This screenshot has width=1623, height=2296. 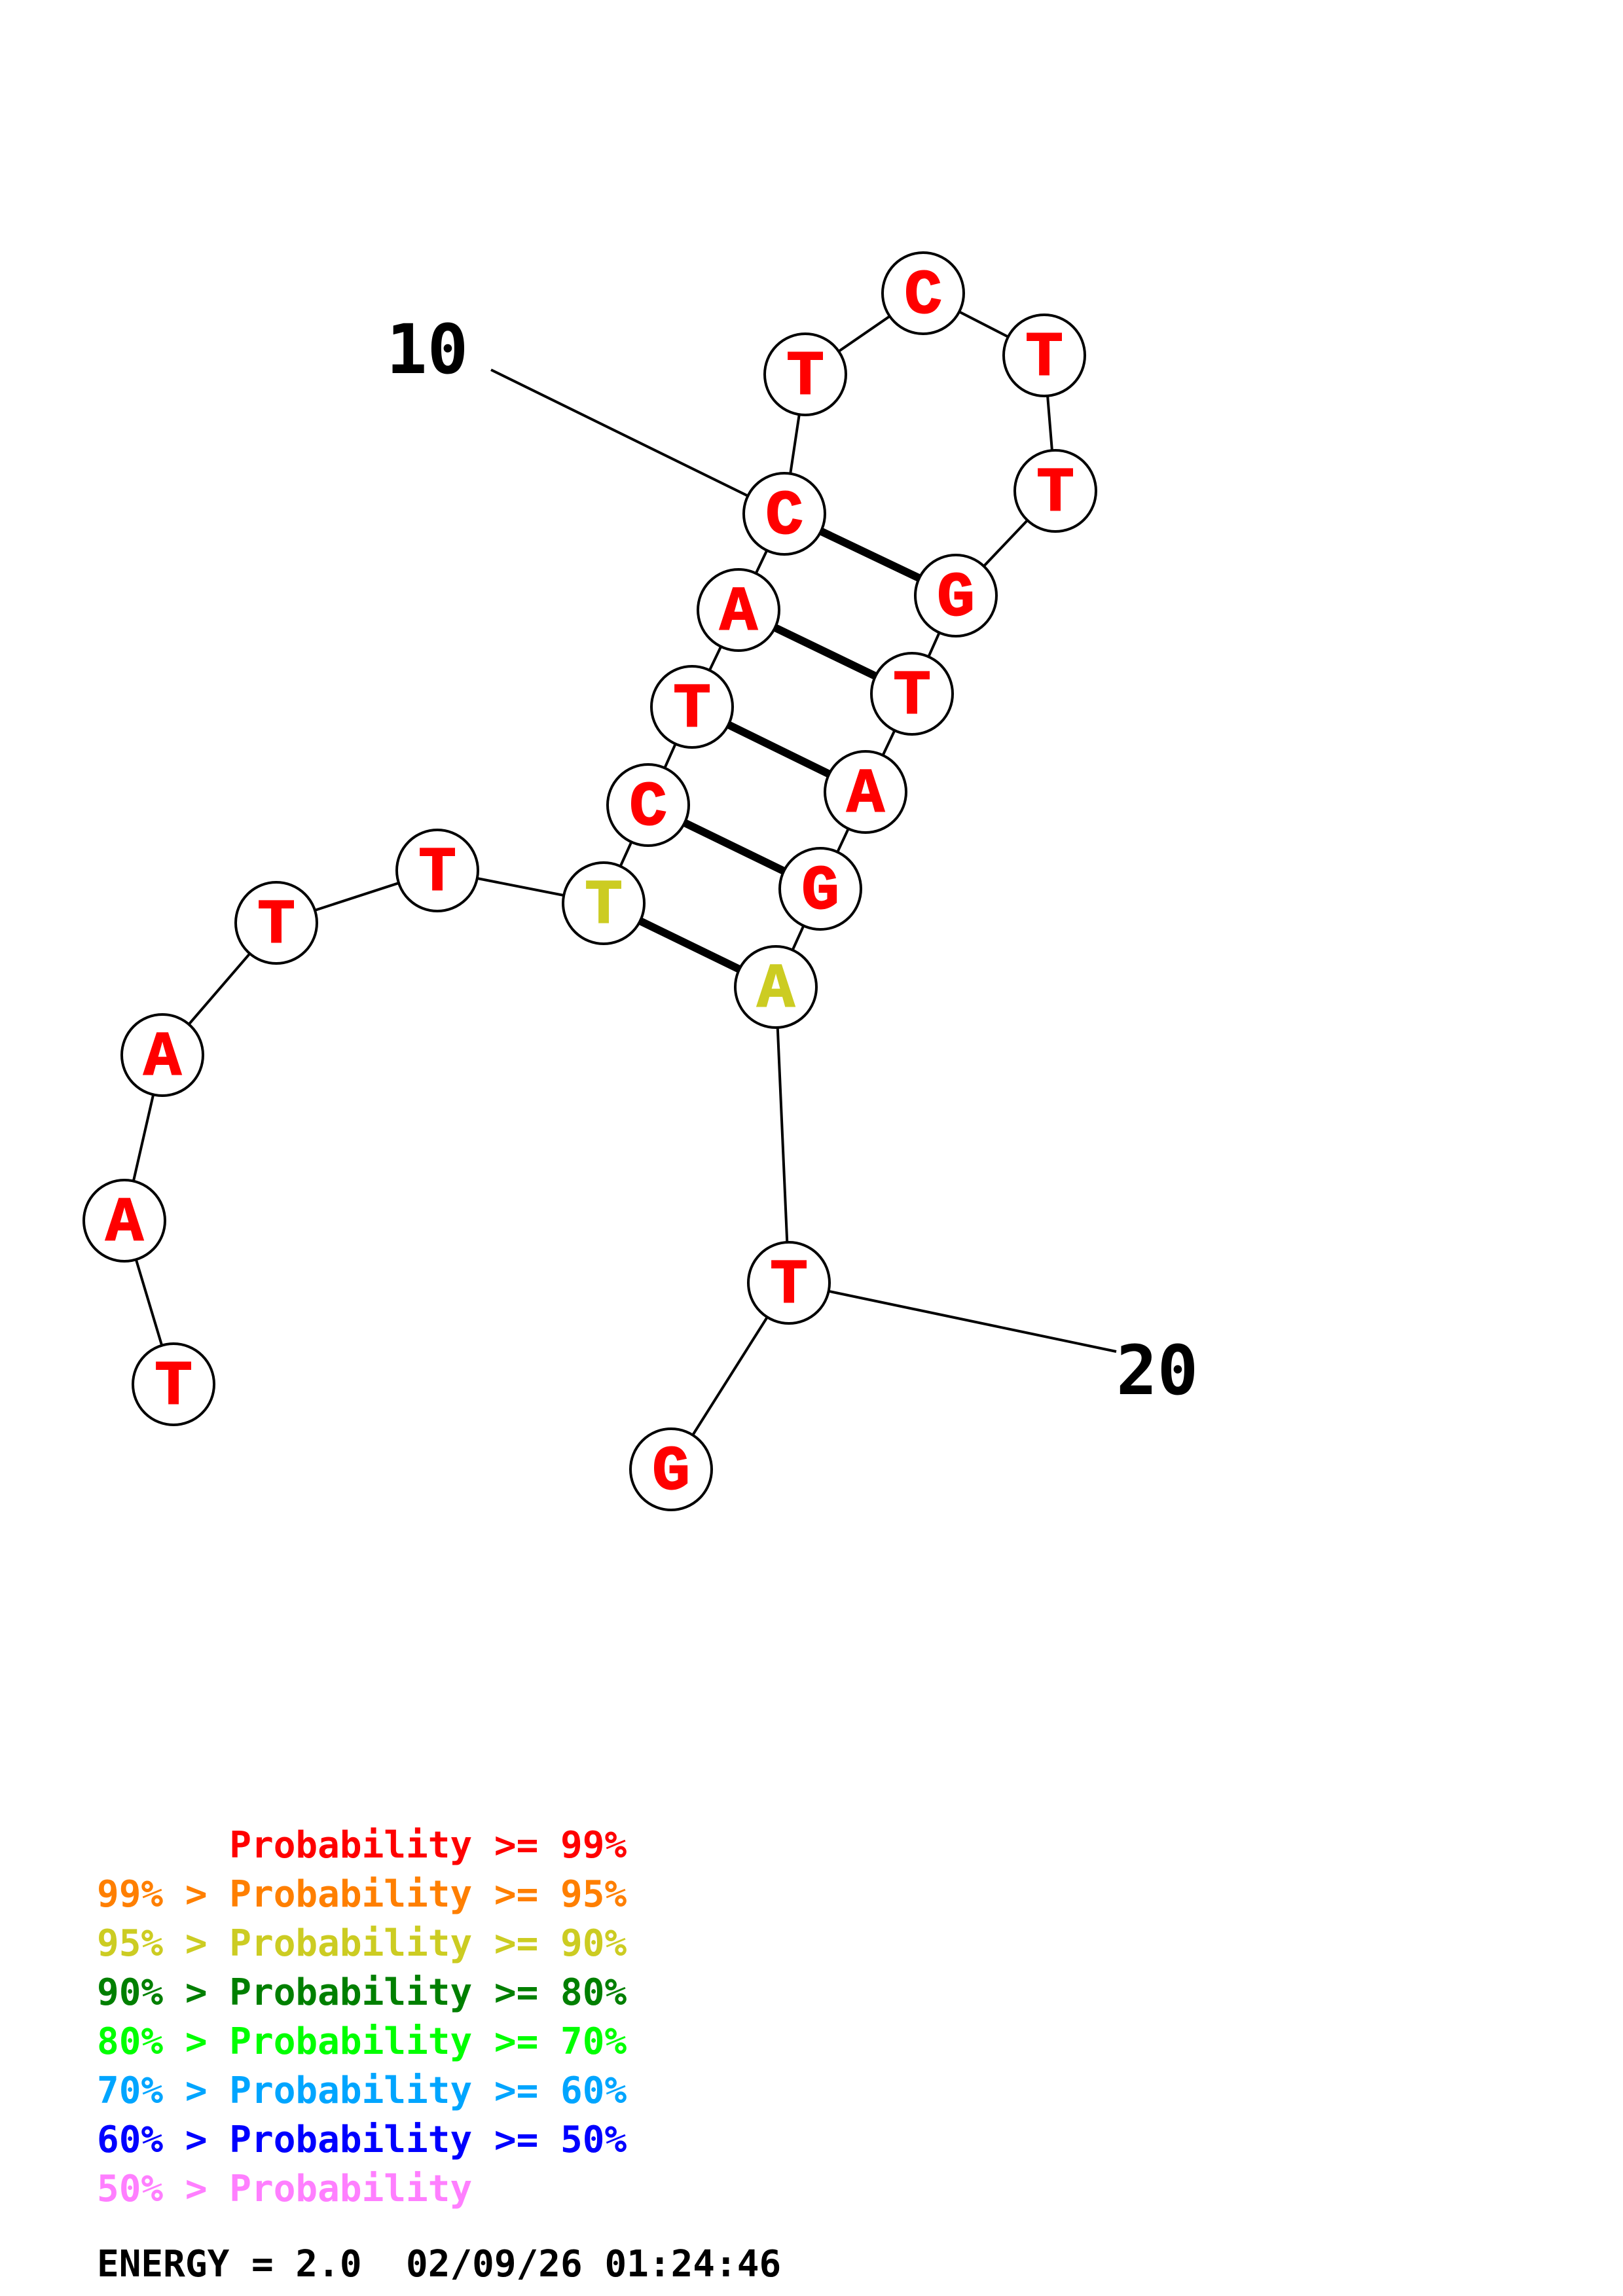 I want to click on nucleotide-6: T, so click(x=604, y=903).